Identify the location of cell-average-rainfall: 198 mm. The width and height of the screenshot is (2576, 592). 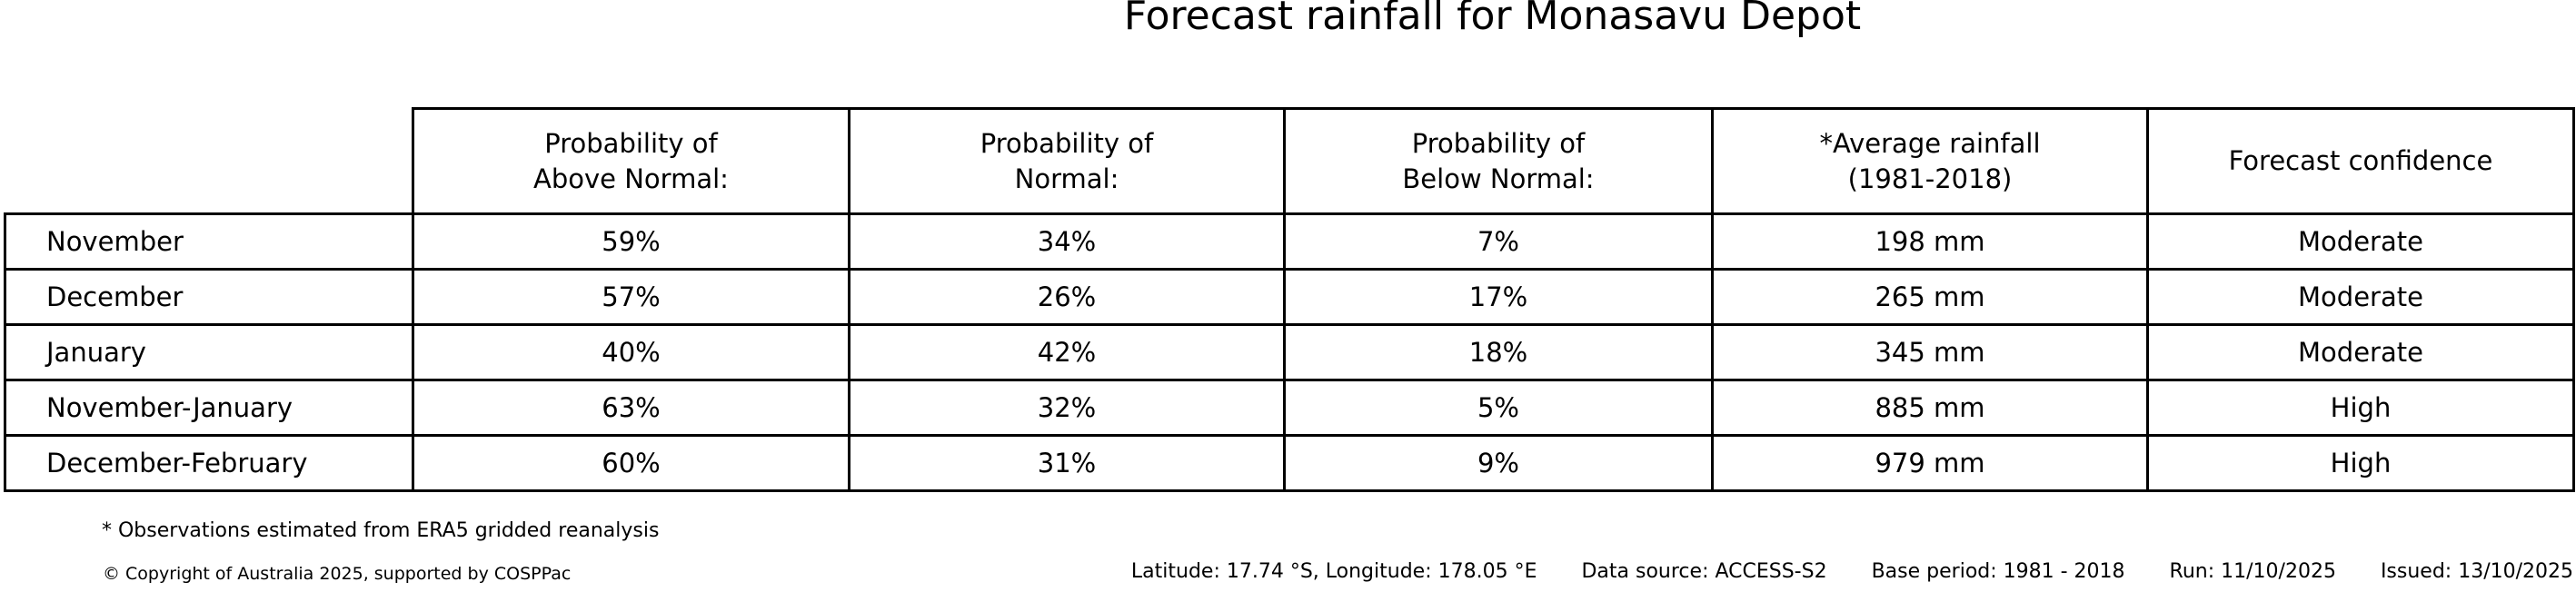
(1930, 241).